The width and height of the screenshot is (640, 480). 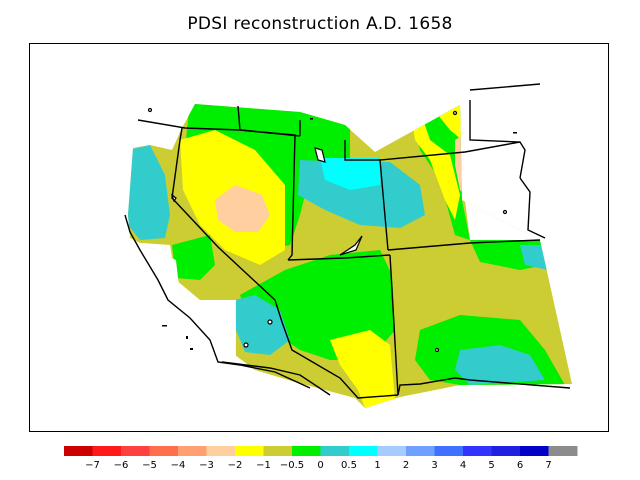 I want to click on field-yellow-south, so click(x=362, y=369).